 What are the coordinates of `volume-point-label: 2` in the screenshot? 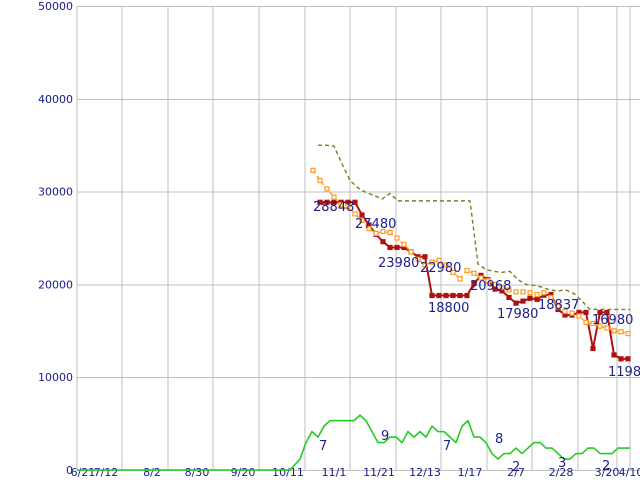 It's located at (606, 466).